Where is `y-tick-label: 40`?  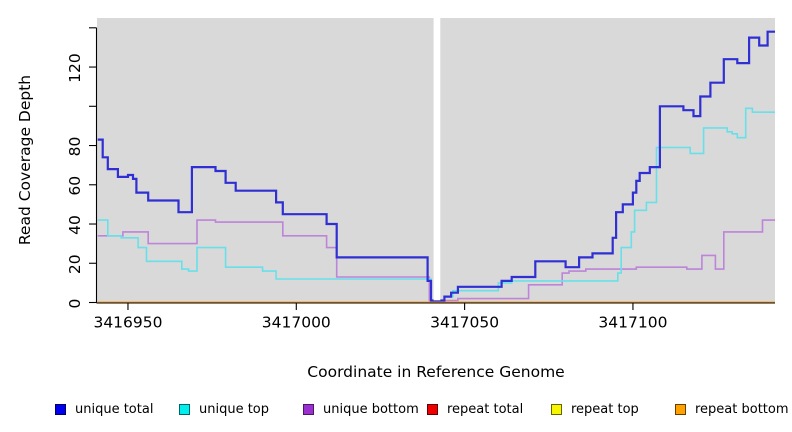 y-tick-label: 40 is located at coordinates (75, 225).